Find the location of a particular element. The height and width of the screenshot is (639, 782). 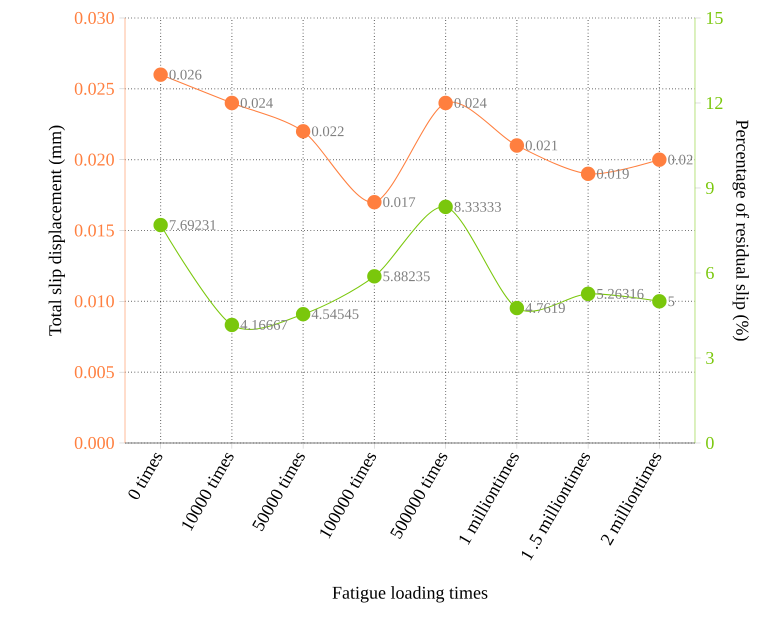

y2-tick-label: 6 is located at coordinates (710, 273).